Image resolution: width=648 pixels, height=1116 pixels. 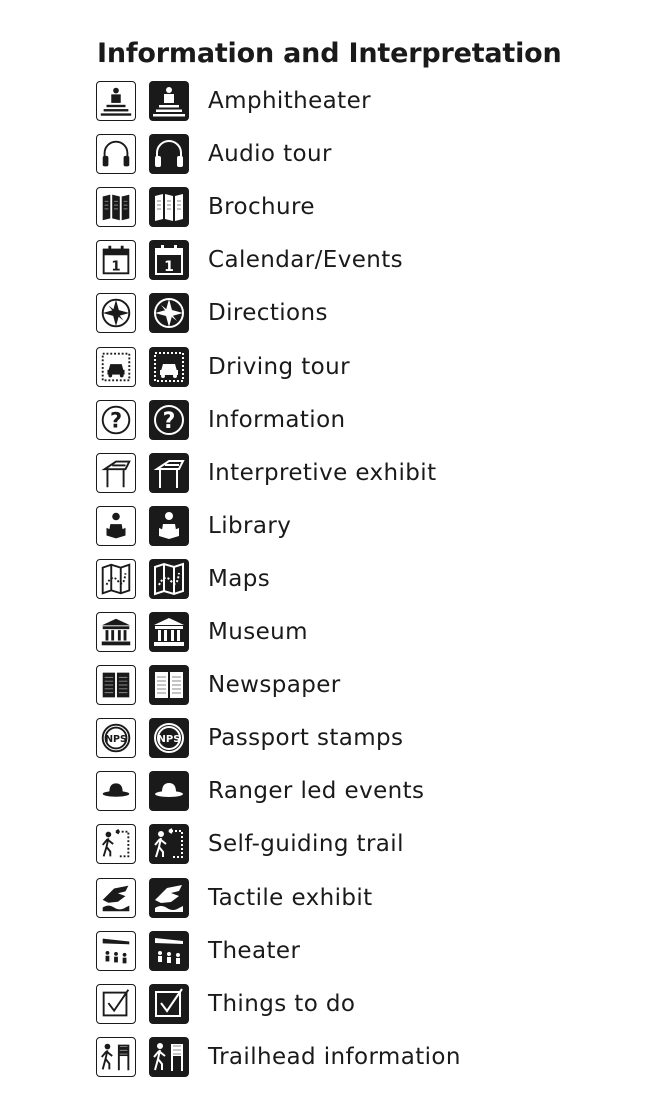 I want to click on list-item: Audio tour, so click(x=336, y=155).